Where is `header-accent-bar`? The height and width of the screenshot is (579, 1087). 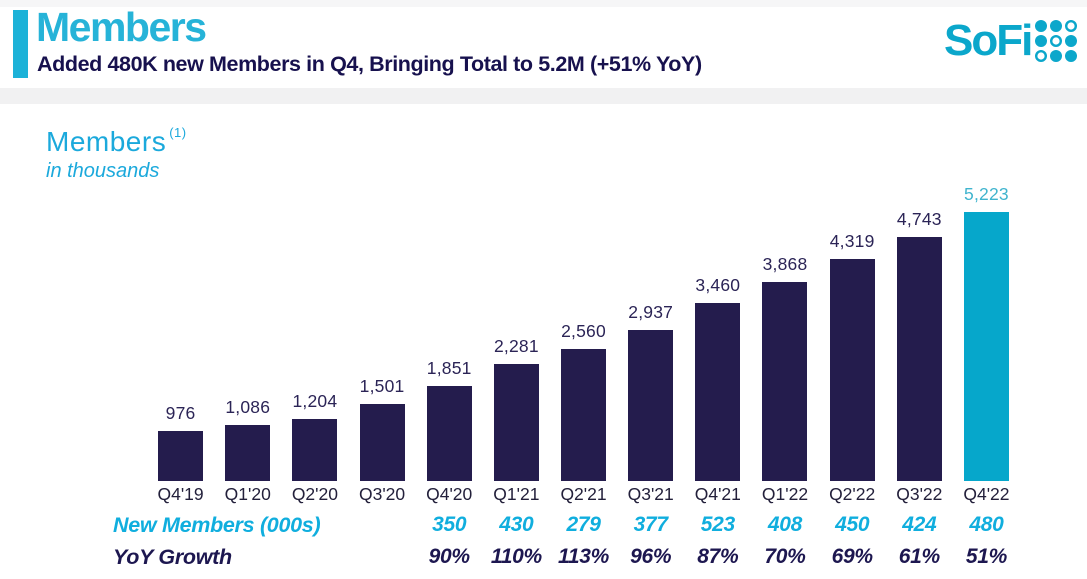 header-accent-bar is located at coordinates (20, 44).